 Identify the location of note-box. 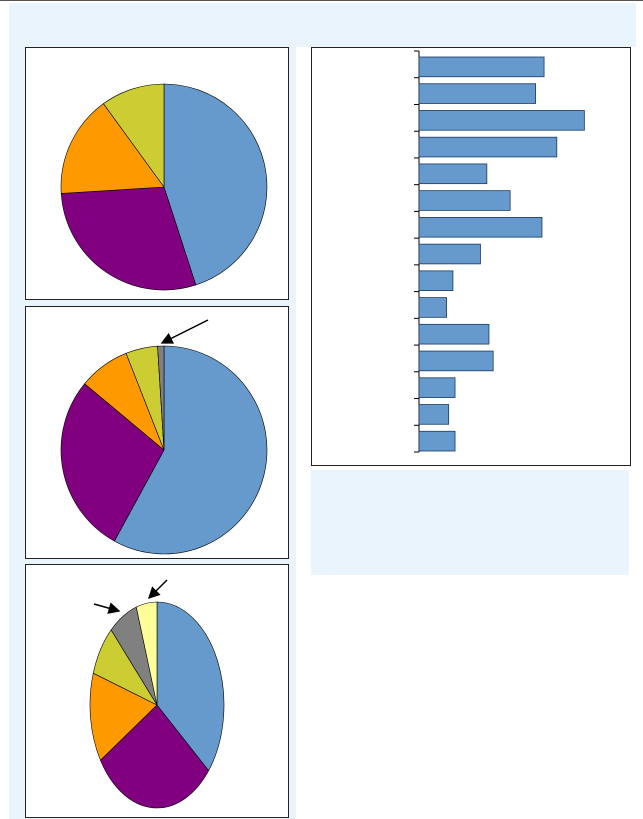
(470, 522).